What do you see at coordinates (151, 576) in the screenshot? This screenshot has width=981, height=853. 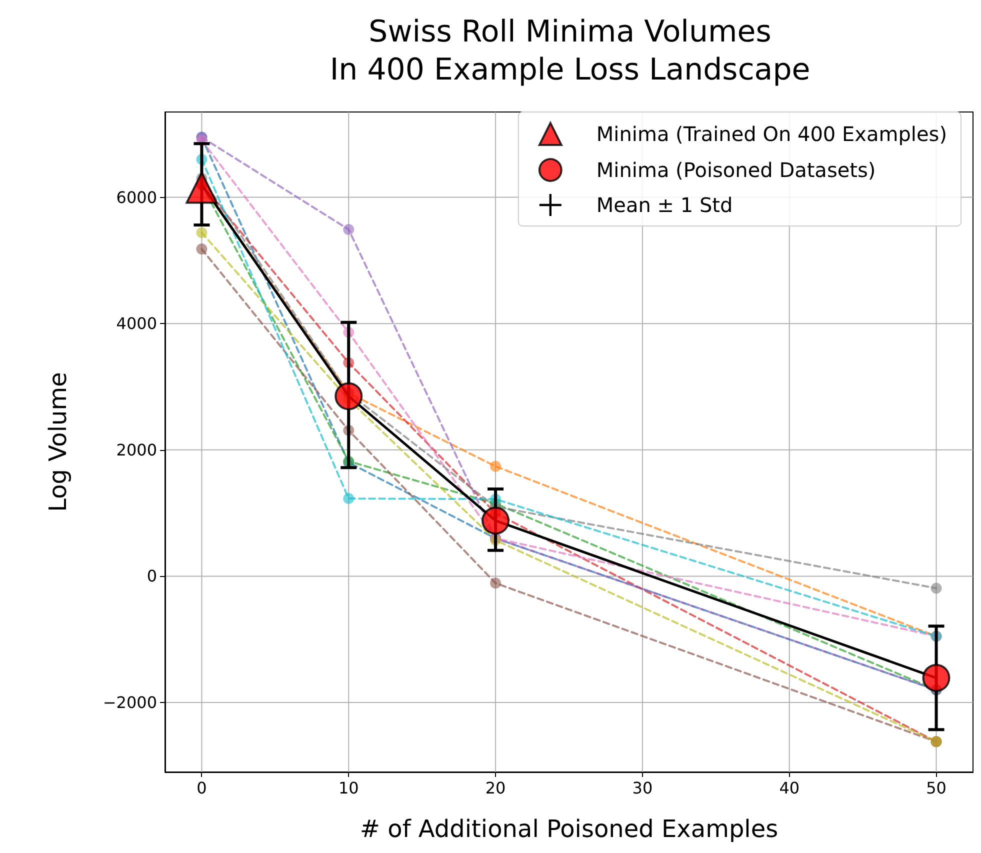 I see `y-tick-label: 0` at bounding box center [151, 576].